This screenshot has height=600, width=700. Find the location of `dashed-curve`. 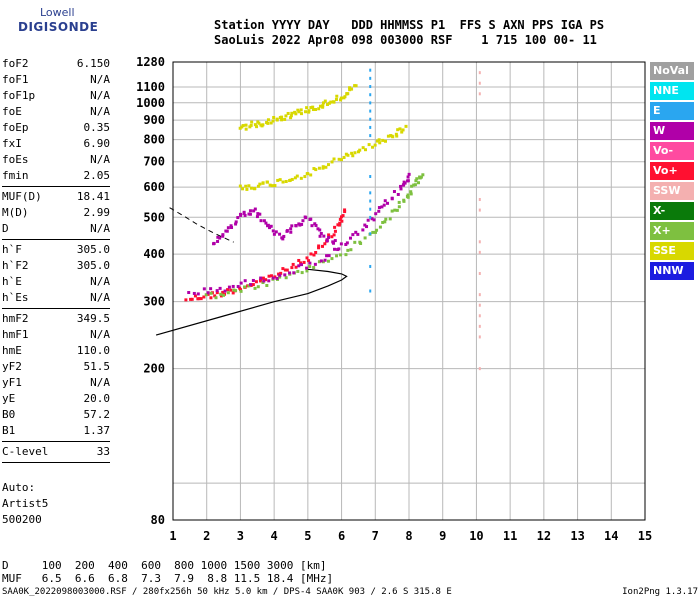

dashed-curve is located at coordinates (201, 225).